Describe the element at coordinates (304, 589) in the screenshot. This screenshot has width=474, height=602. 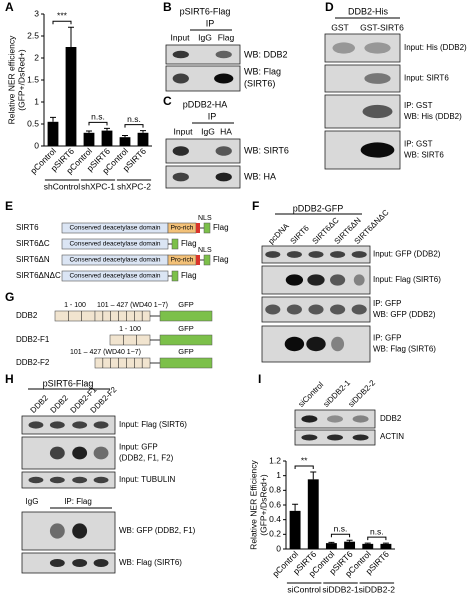
I see `group-label: siControl` at that location.